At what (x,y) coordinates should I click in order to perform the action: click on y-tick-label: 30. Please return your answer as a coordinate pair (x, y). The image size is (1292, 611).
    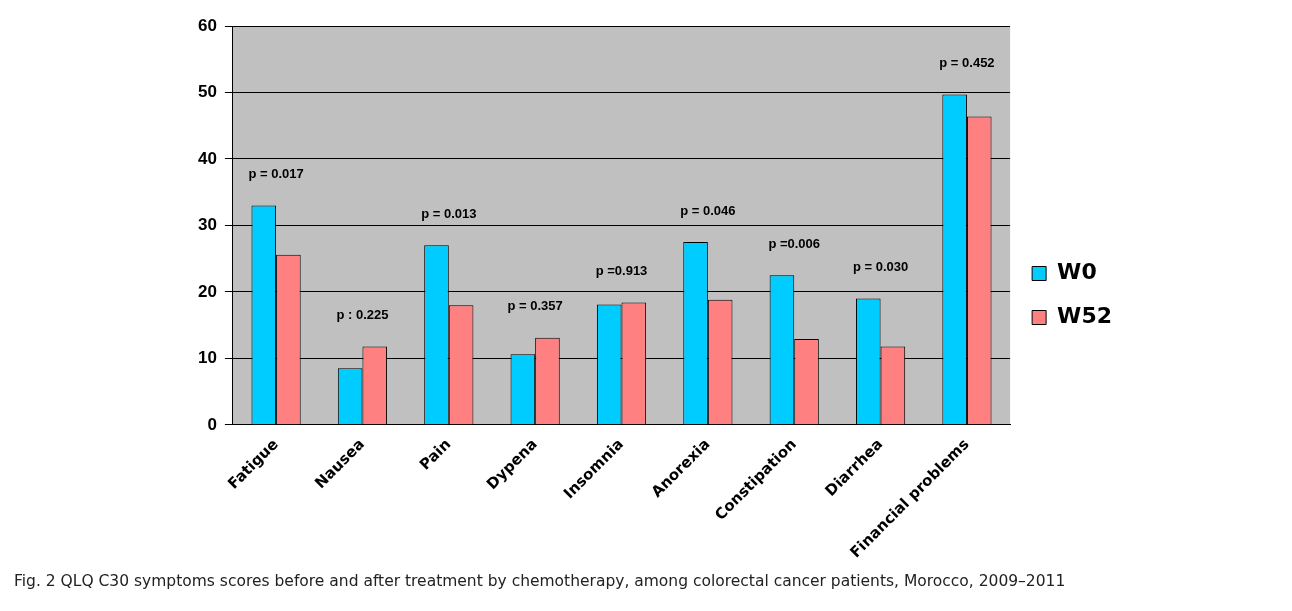
    Looking at the image, I should click on (207, 225).